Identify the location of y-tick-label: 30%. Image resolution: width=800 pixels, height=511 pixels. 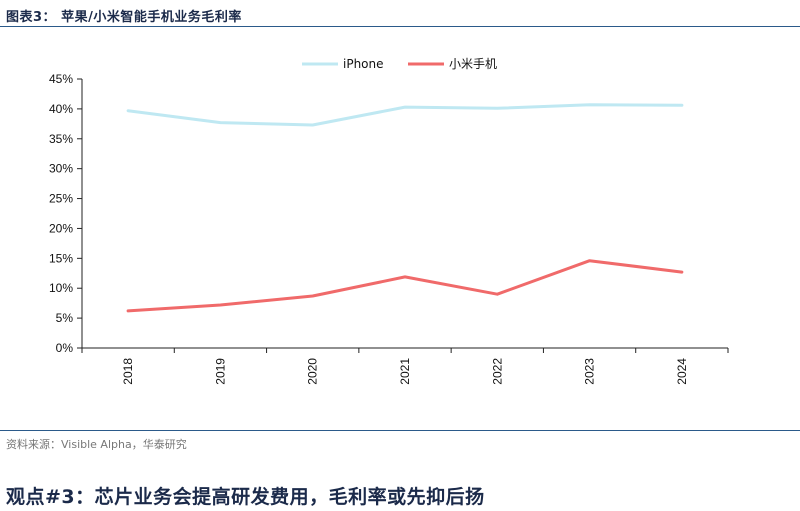
(61, 169).